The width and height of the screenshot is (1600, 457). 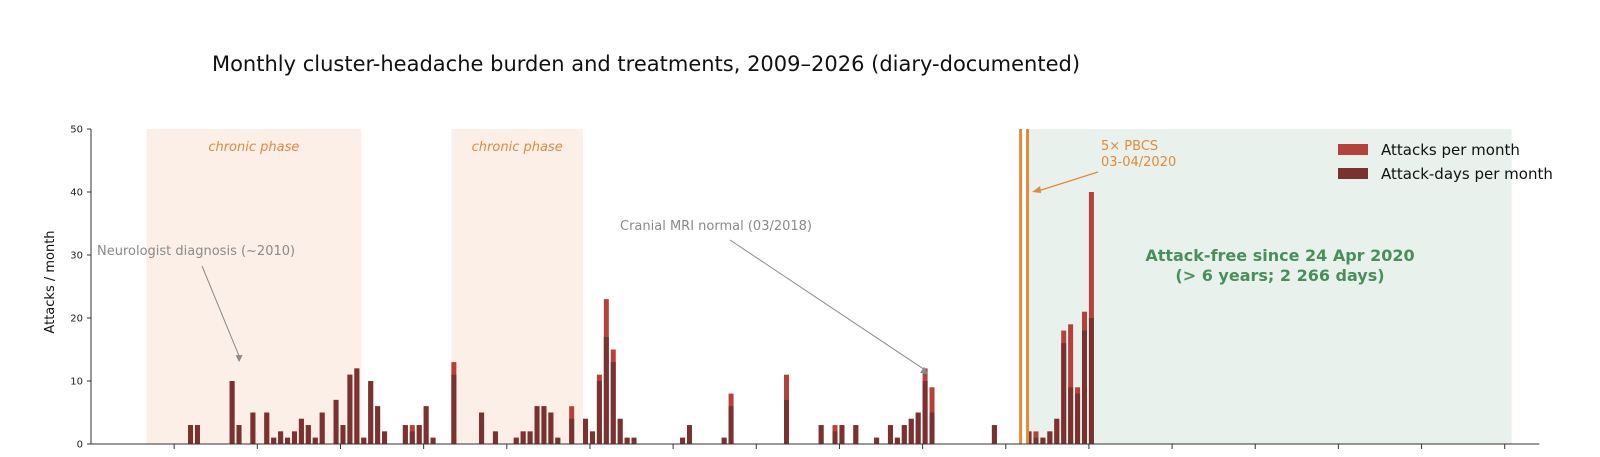 What do you see at coordinates (80, 445) in the screenshot?
I see `y-tick-label: 0` at bounding box center [80, 445].